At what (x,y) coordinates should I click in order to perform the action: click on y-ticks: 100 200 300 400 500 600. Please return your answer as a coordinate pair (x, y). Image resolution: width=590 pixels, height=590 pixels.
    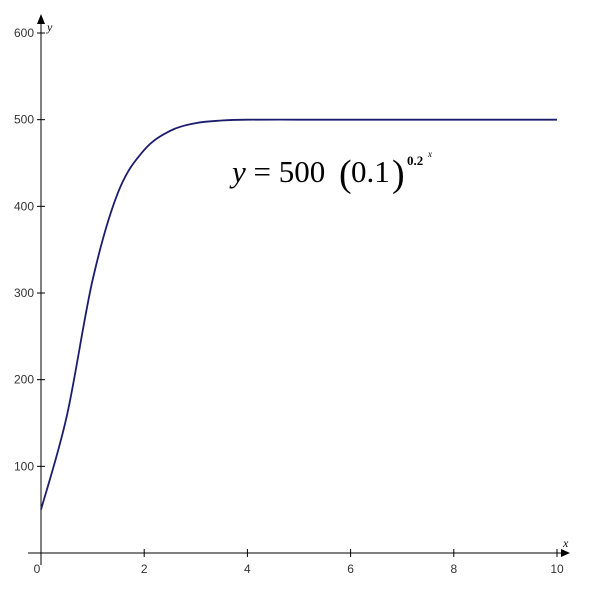
    Looking at the image, I should click on (29, 249).